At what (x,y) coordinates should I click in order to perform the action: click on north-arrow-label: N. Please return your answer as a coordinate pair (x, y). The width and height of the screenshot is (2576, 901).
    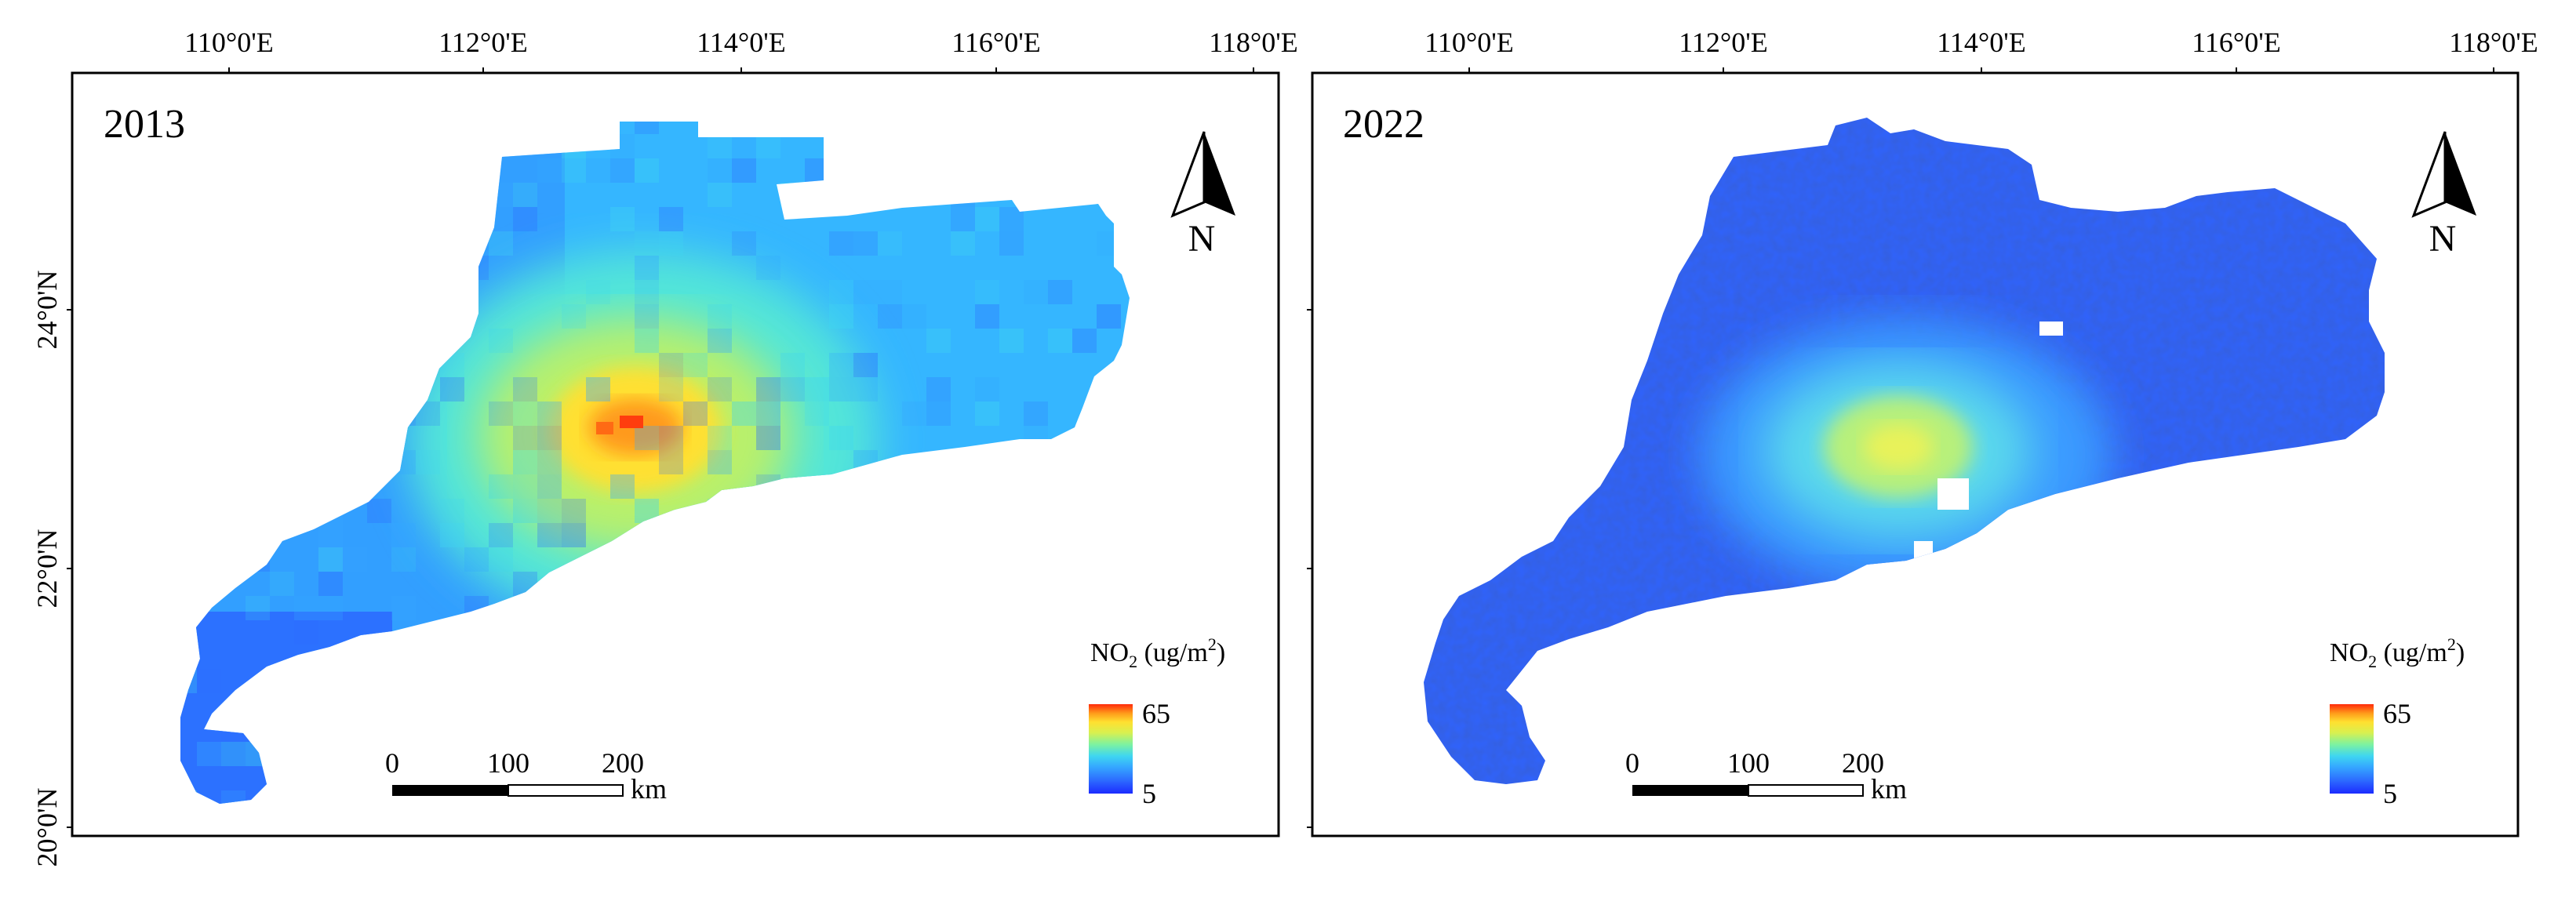
    Looking at the image, I should click on (1202, 239).